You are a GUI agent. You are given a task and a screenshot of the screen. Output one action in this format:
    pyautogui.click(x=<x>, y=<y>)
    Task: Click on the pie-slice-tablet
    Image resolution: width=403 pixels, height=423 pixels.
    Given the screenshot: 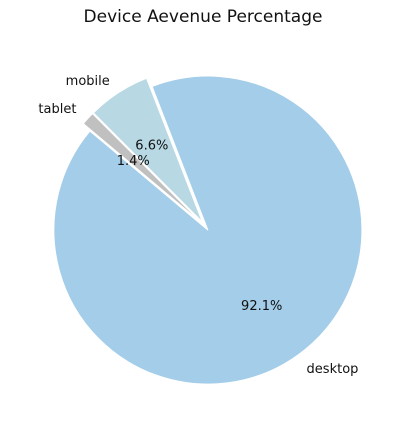 What is the action you would take?
    pyautogui.click(x=142, y=168)
    